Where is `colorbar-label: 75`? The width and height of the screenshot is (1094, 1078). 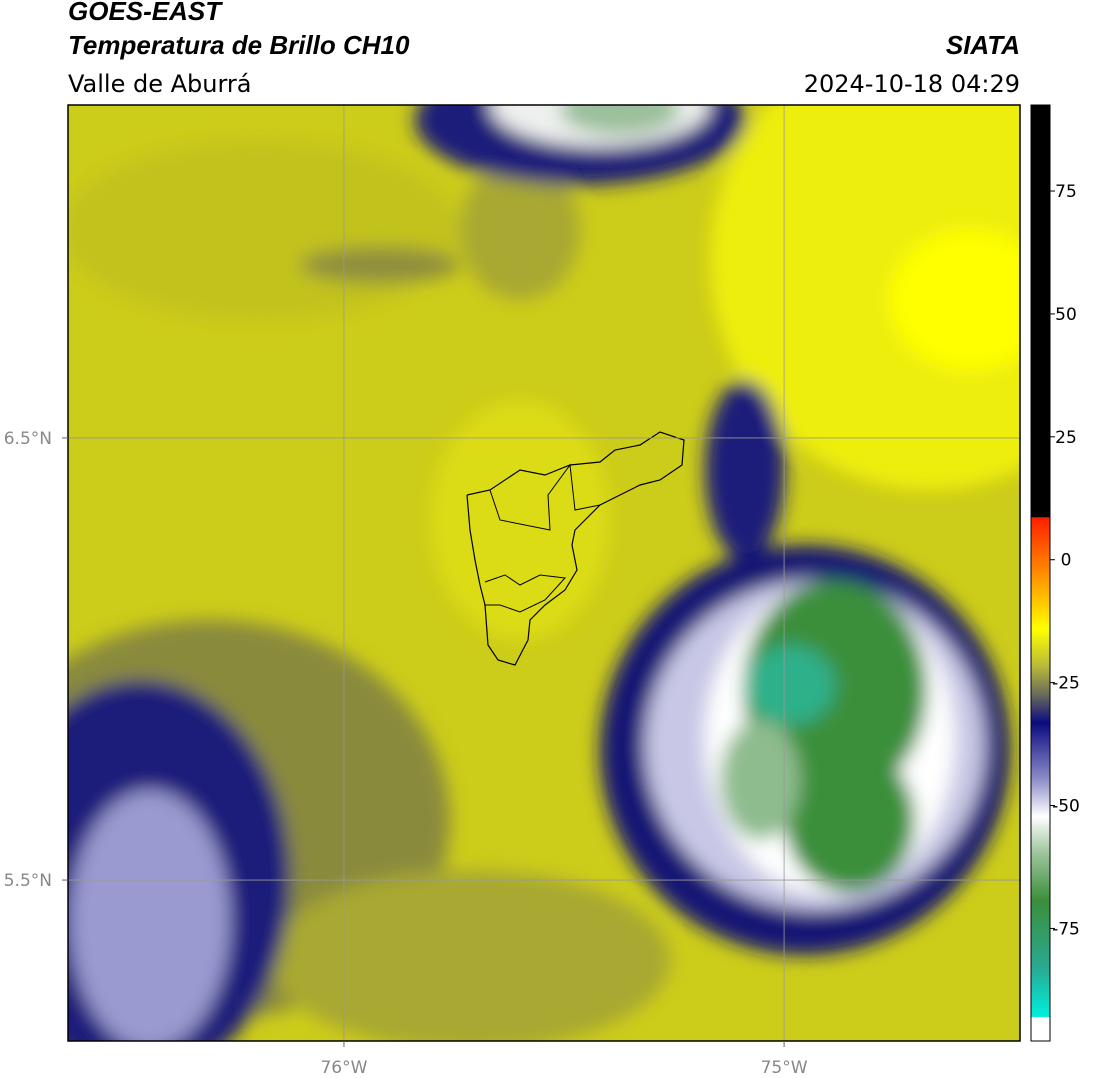
colorbar-label: 75 is located at coordinates (1066, 192).